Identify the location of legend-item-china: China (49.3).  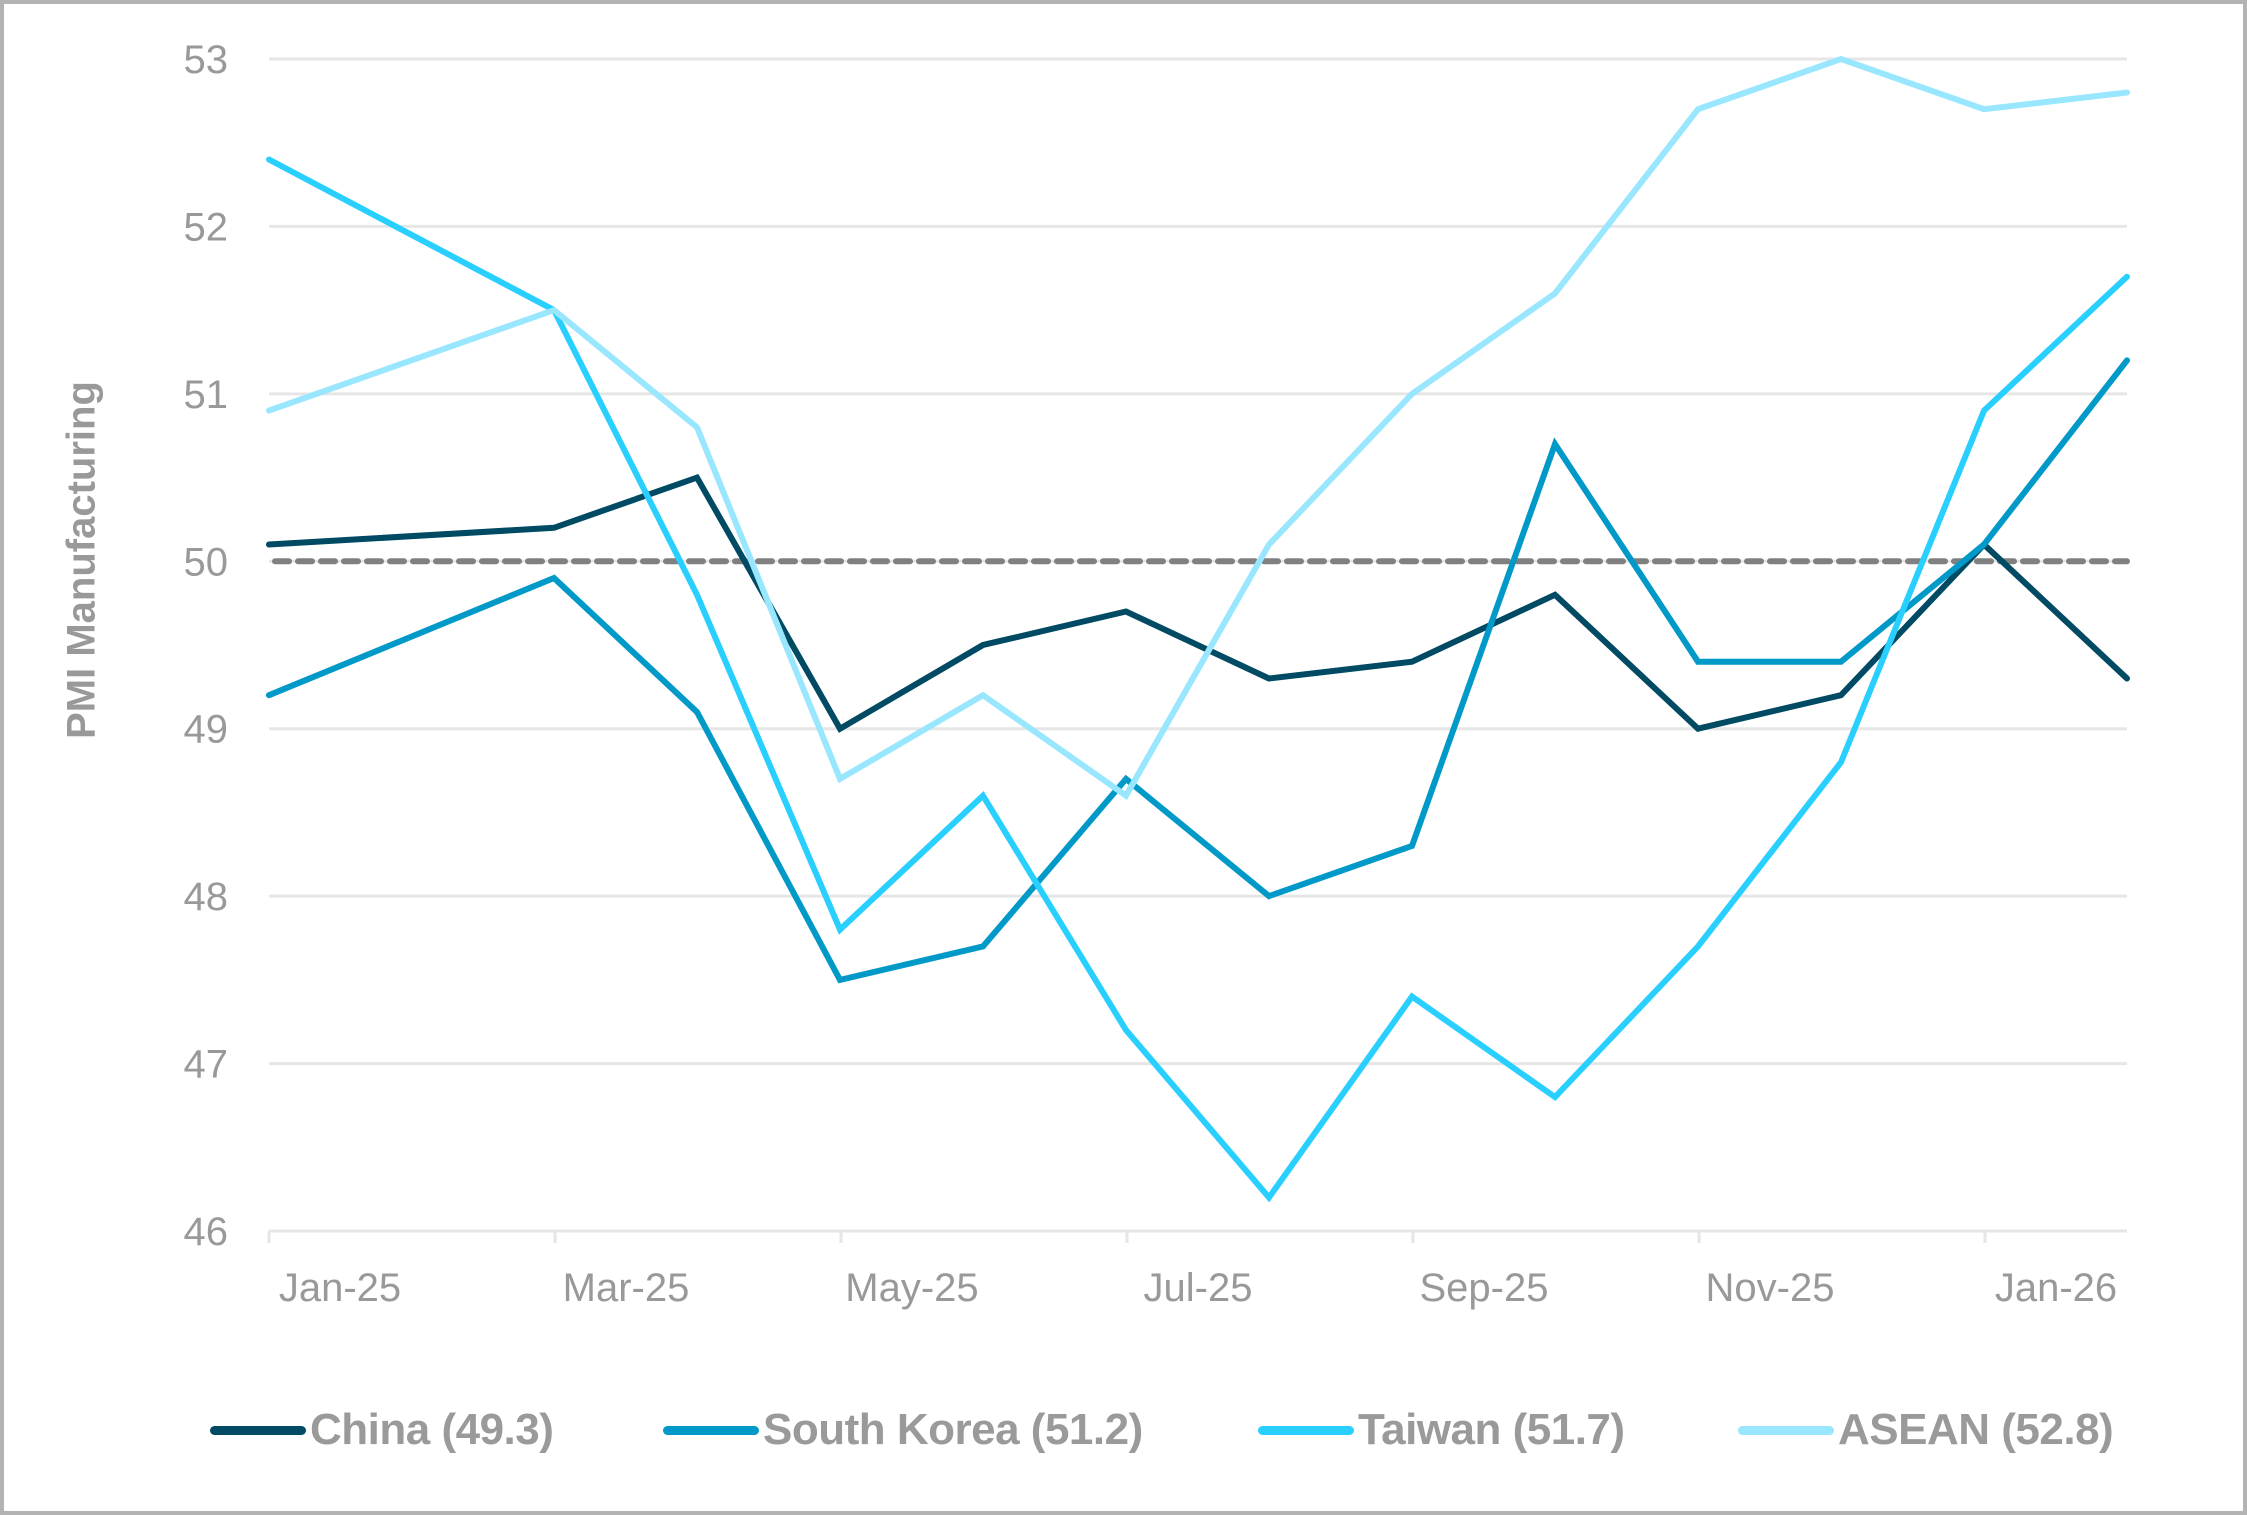
(382, 1430).